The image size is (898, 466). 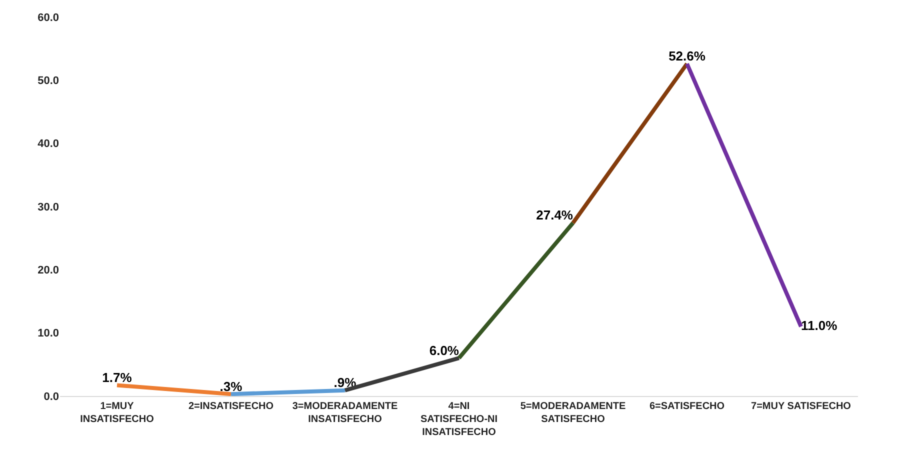 I want to click on x-tick-label: 5=MODERADAMENTE SATISFECHO, so click(x=573, y=413).